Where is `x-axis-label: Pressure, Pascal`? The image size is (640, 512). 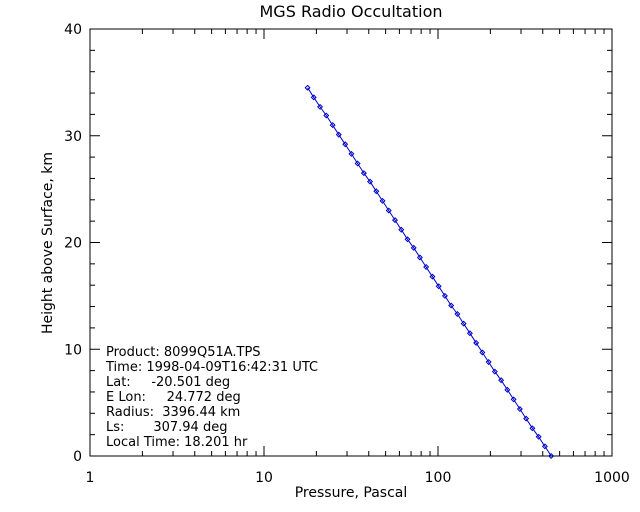
x-axis-label: Pressure, Pascal is located at coordinates (351, 493).